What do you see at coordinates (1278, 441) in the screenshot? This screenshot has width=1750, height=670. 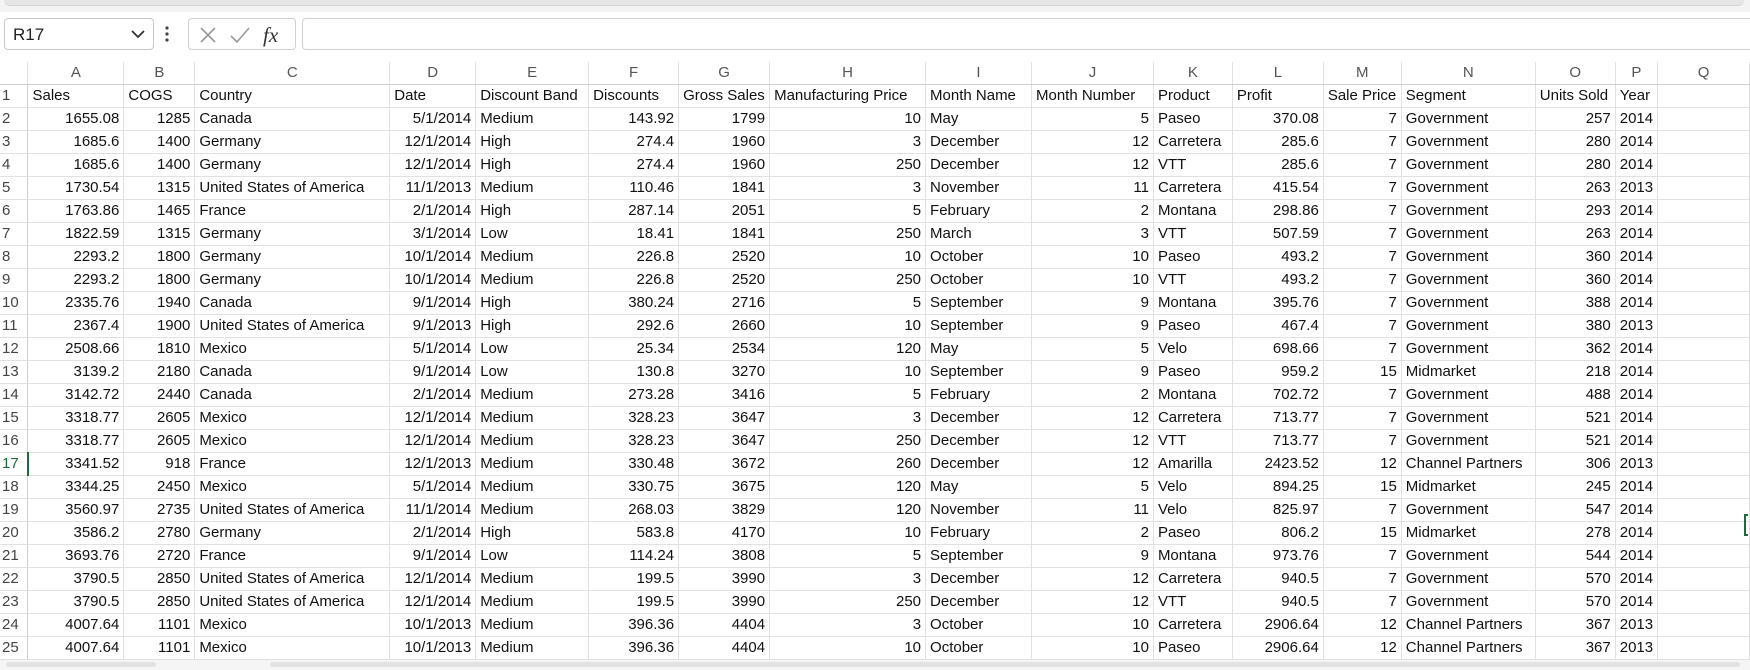 I see `cell: 713.77` at bounding box center [1278, 441].